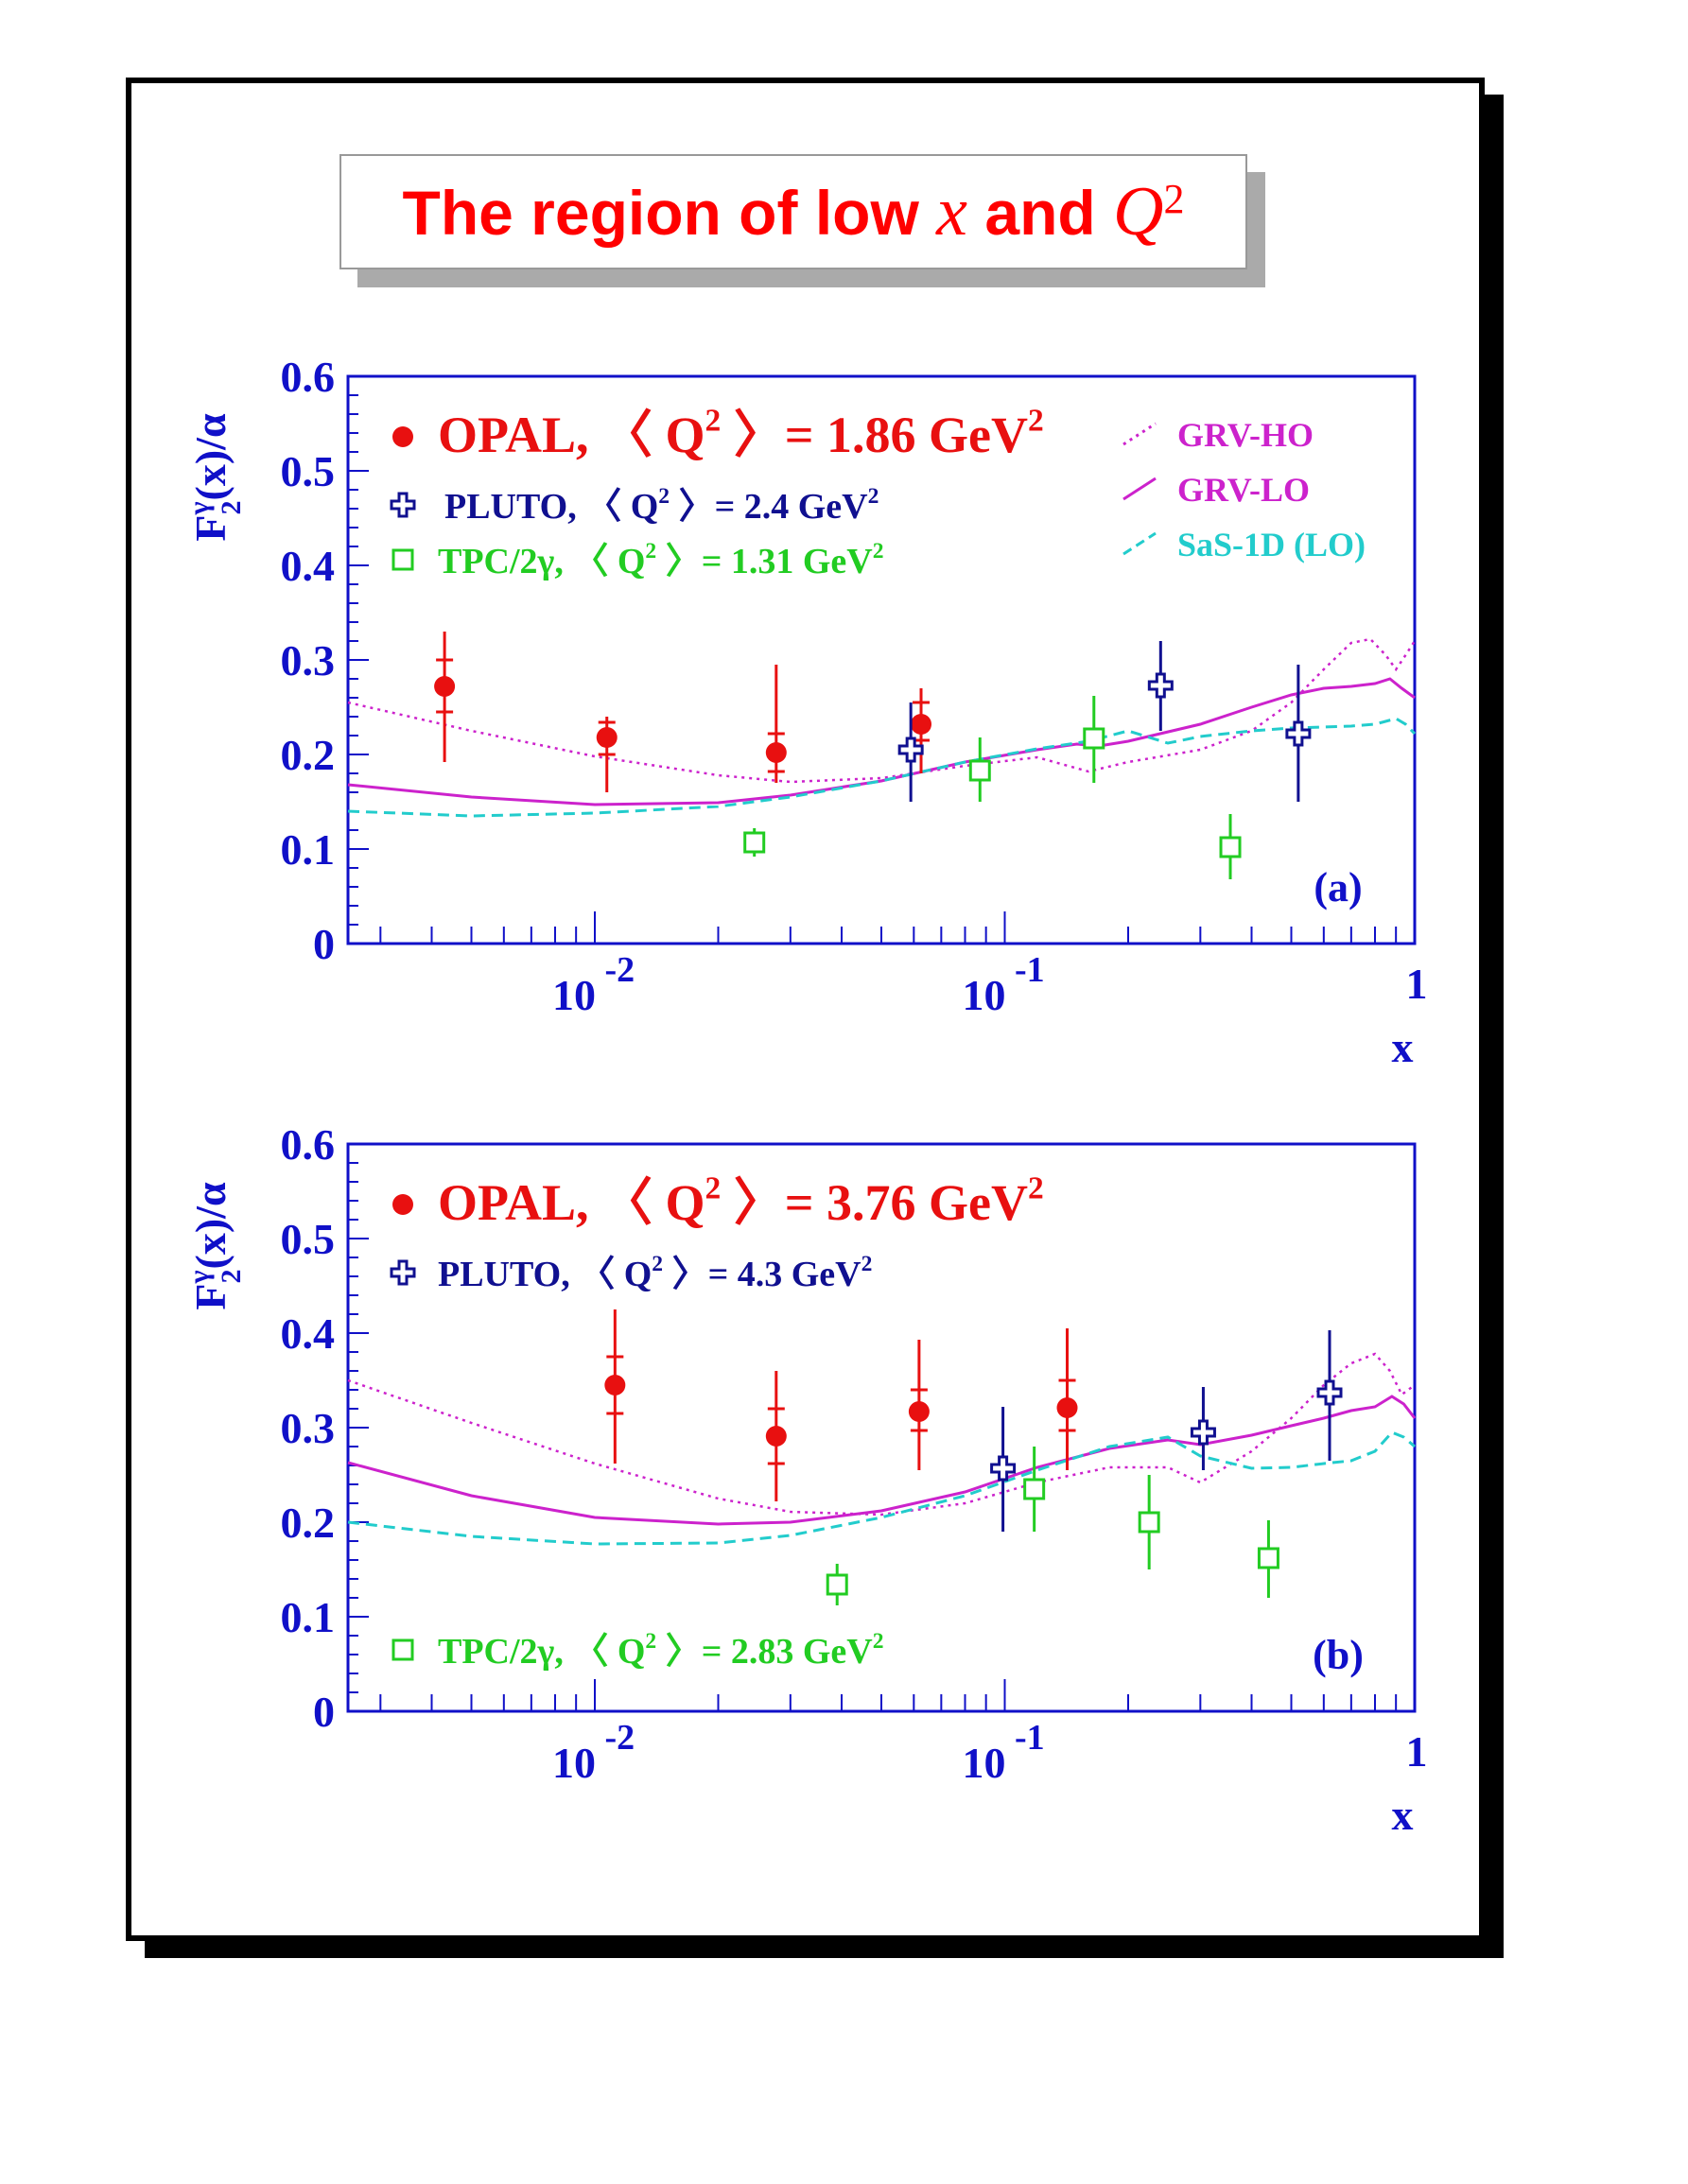  What do you see at coordinates (1040, 212) in the screenshot?
I see `title-and: and` at bounding box center [1040, 212].